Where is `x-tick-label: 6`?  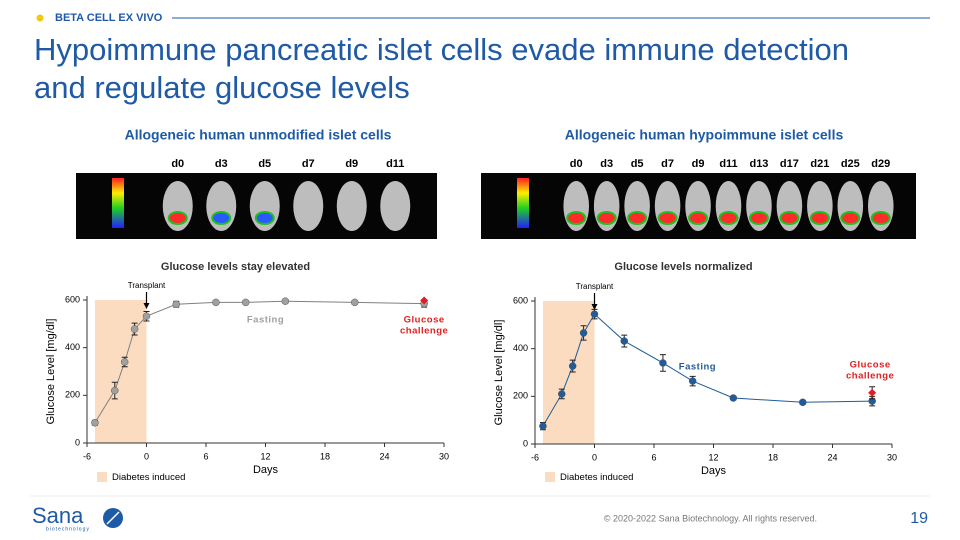 x-tick-label: 6 is located at coordinates (653, 457).